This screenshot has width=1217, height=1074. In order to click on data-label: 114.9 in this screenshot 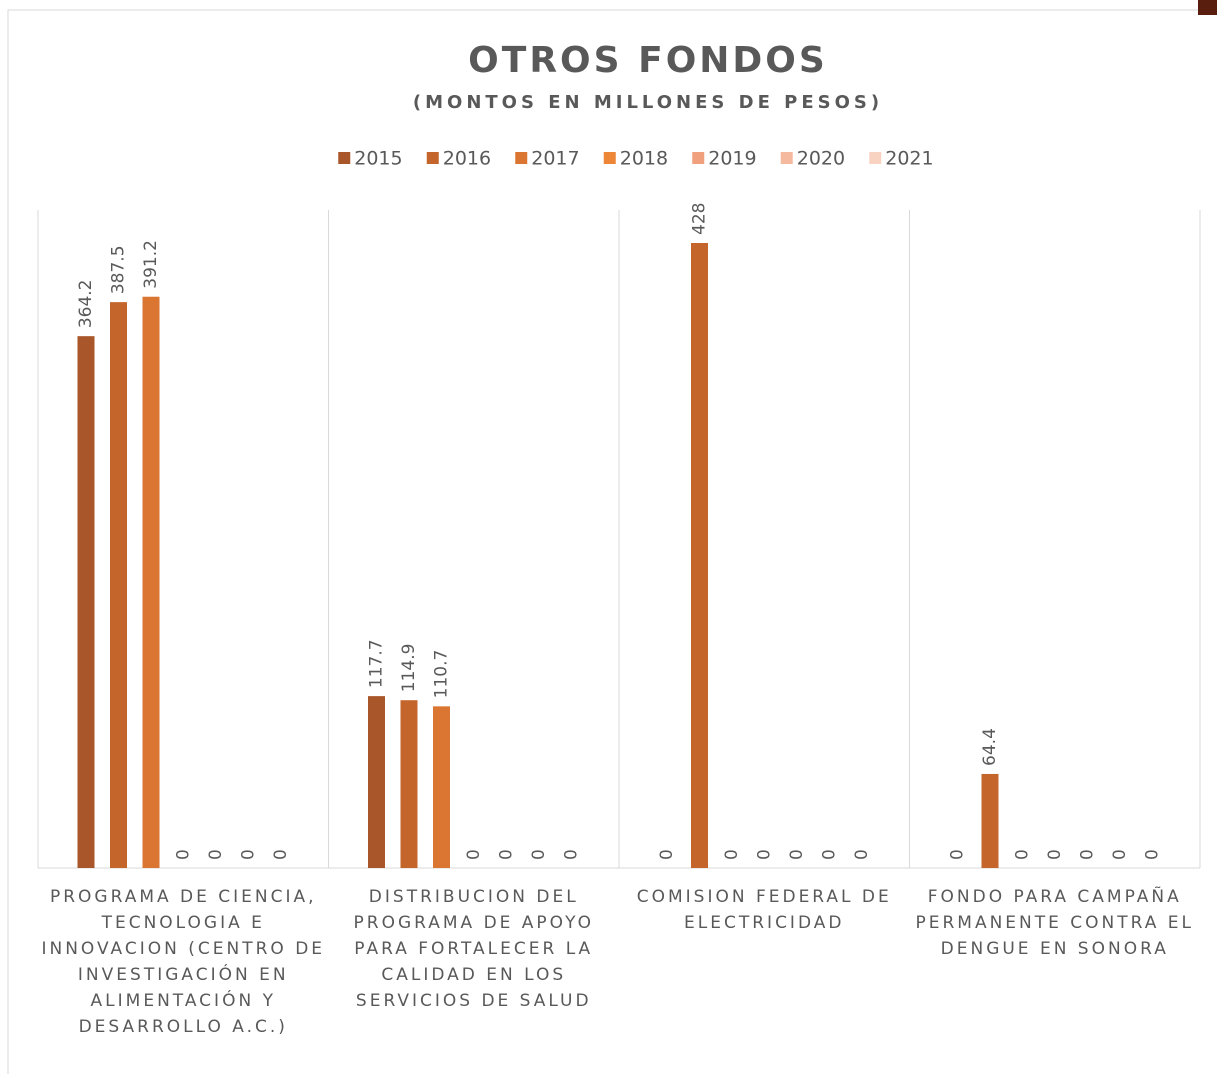, I will do `click(409, 668)`.